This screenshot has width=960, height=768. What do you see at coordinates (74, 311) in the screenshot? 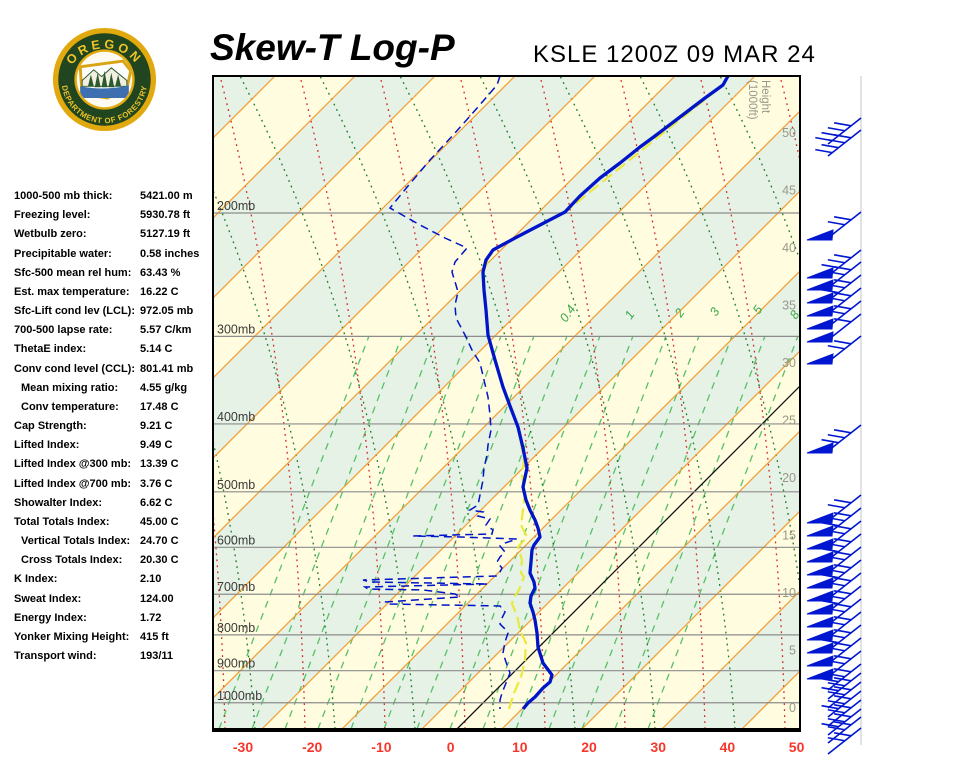
I see `index-label: Sfc-Lift cond lev (LCL):` at bounding box center [74, 311].